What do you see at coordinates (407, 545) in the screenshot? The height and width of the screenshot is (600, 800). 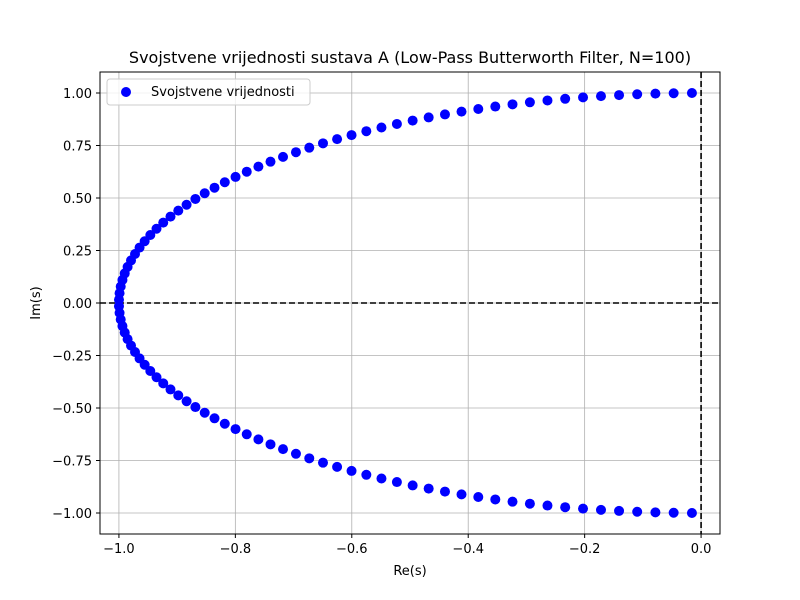 I see `x-axis-ticks: −1.0 −0.8 −0.6 −0.4 −0.2 0.0` at bounding box center [407, 545].